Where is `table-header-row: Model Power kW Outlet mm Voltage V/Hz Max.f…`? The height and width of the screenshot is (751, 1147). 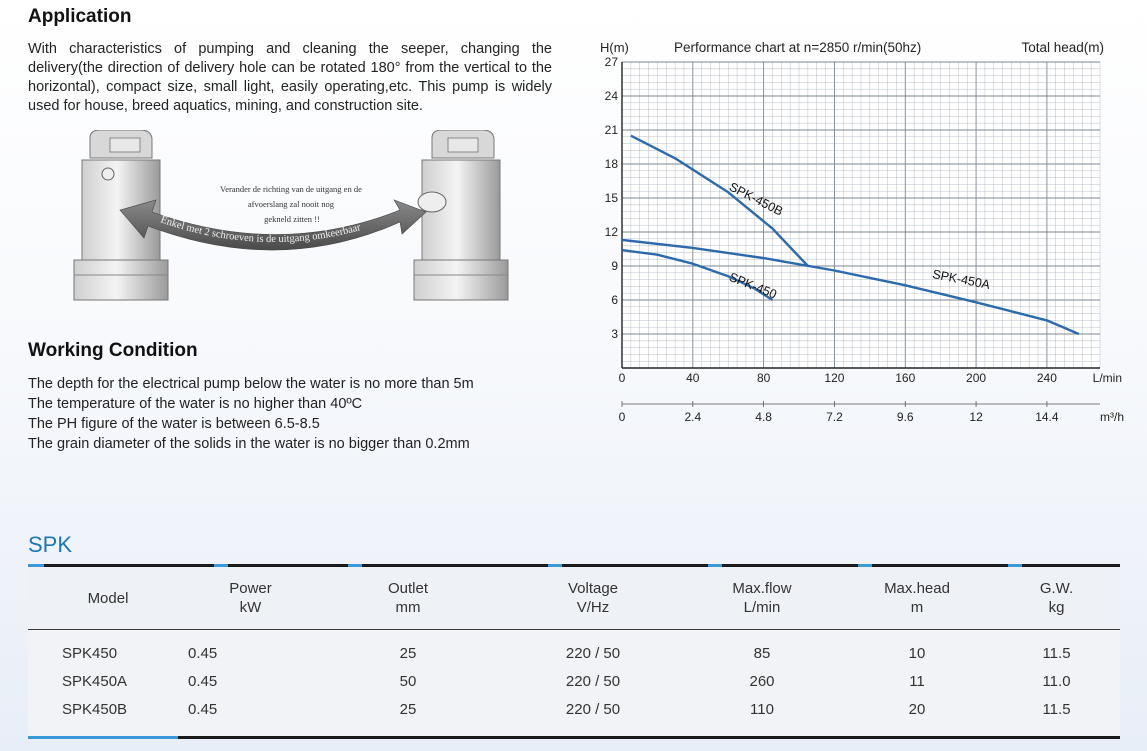 table-header-row: Model Power kW Outlet mm Voltage V/Hz Max.f… is located at coordinates (574, 598).